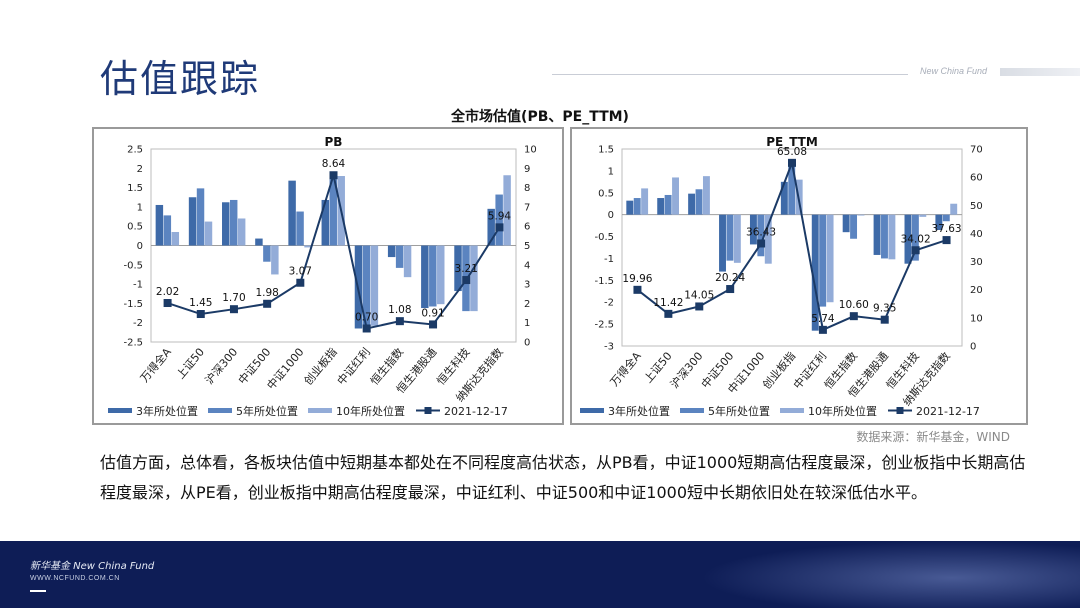 This screenshot has width=1080, height=608. I want to click on right-tick-label: 40, so click(976, 234).